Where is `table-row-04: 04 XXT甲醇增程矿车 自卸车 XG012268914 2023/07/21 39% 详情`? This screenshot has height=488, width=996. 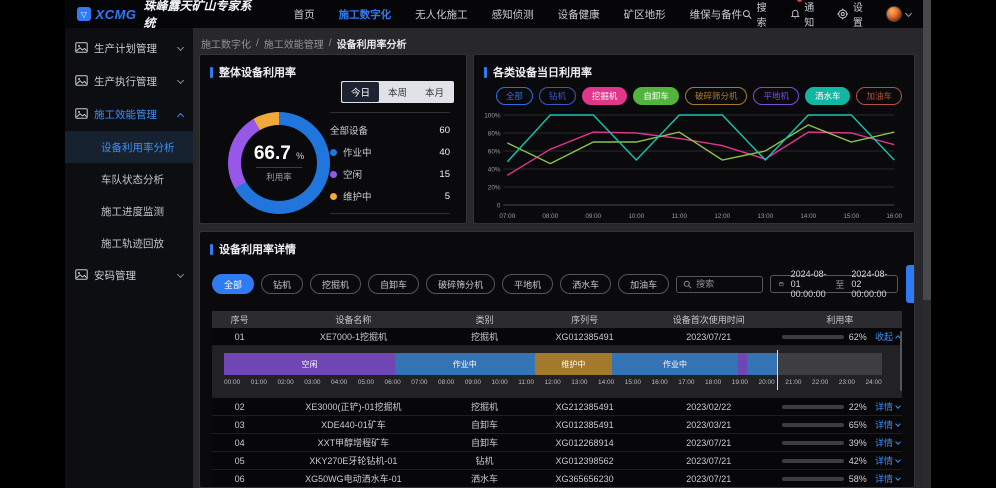 table-row-04: 04 XXT甲醇增程矿车 自卸车 XG012268914 2023/07/21 39% 详情 is located at coordinates (557, 443).